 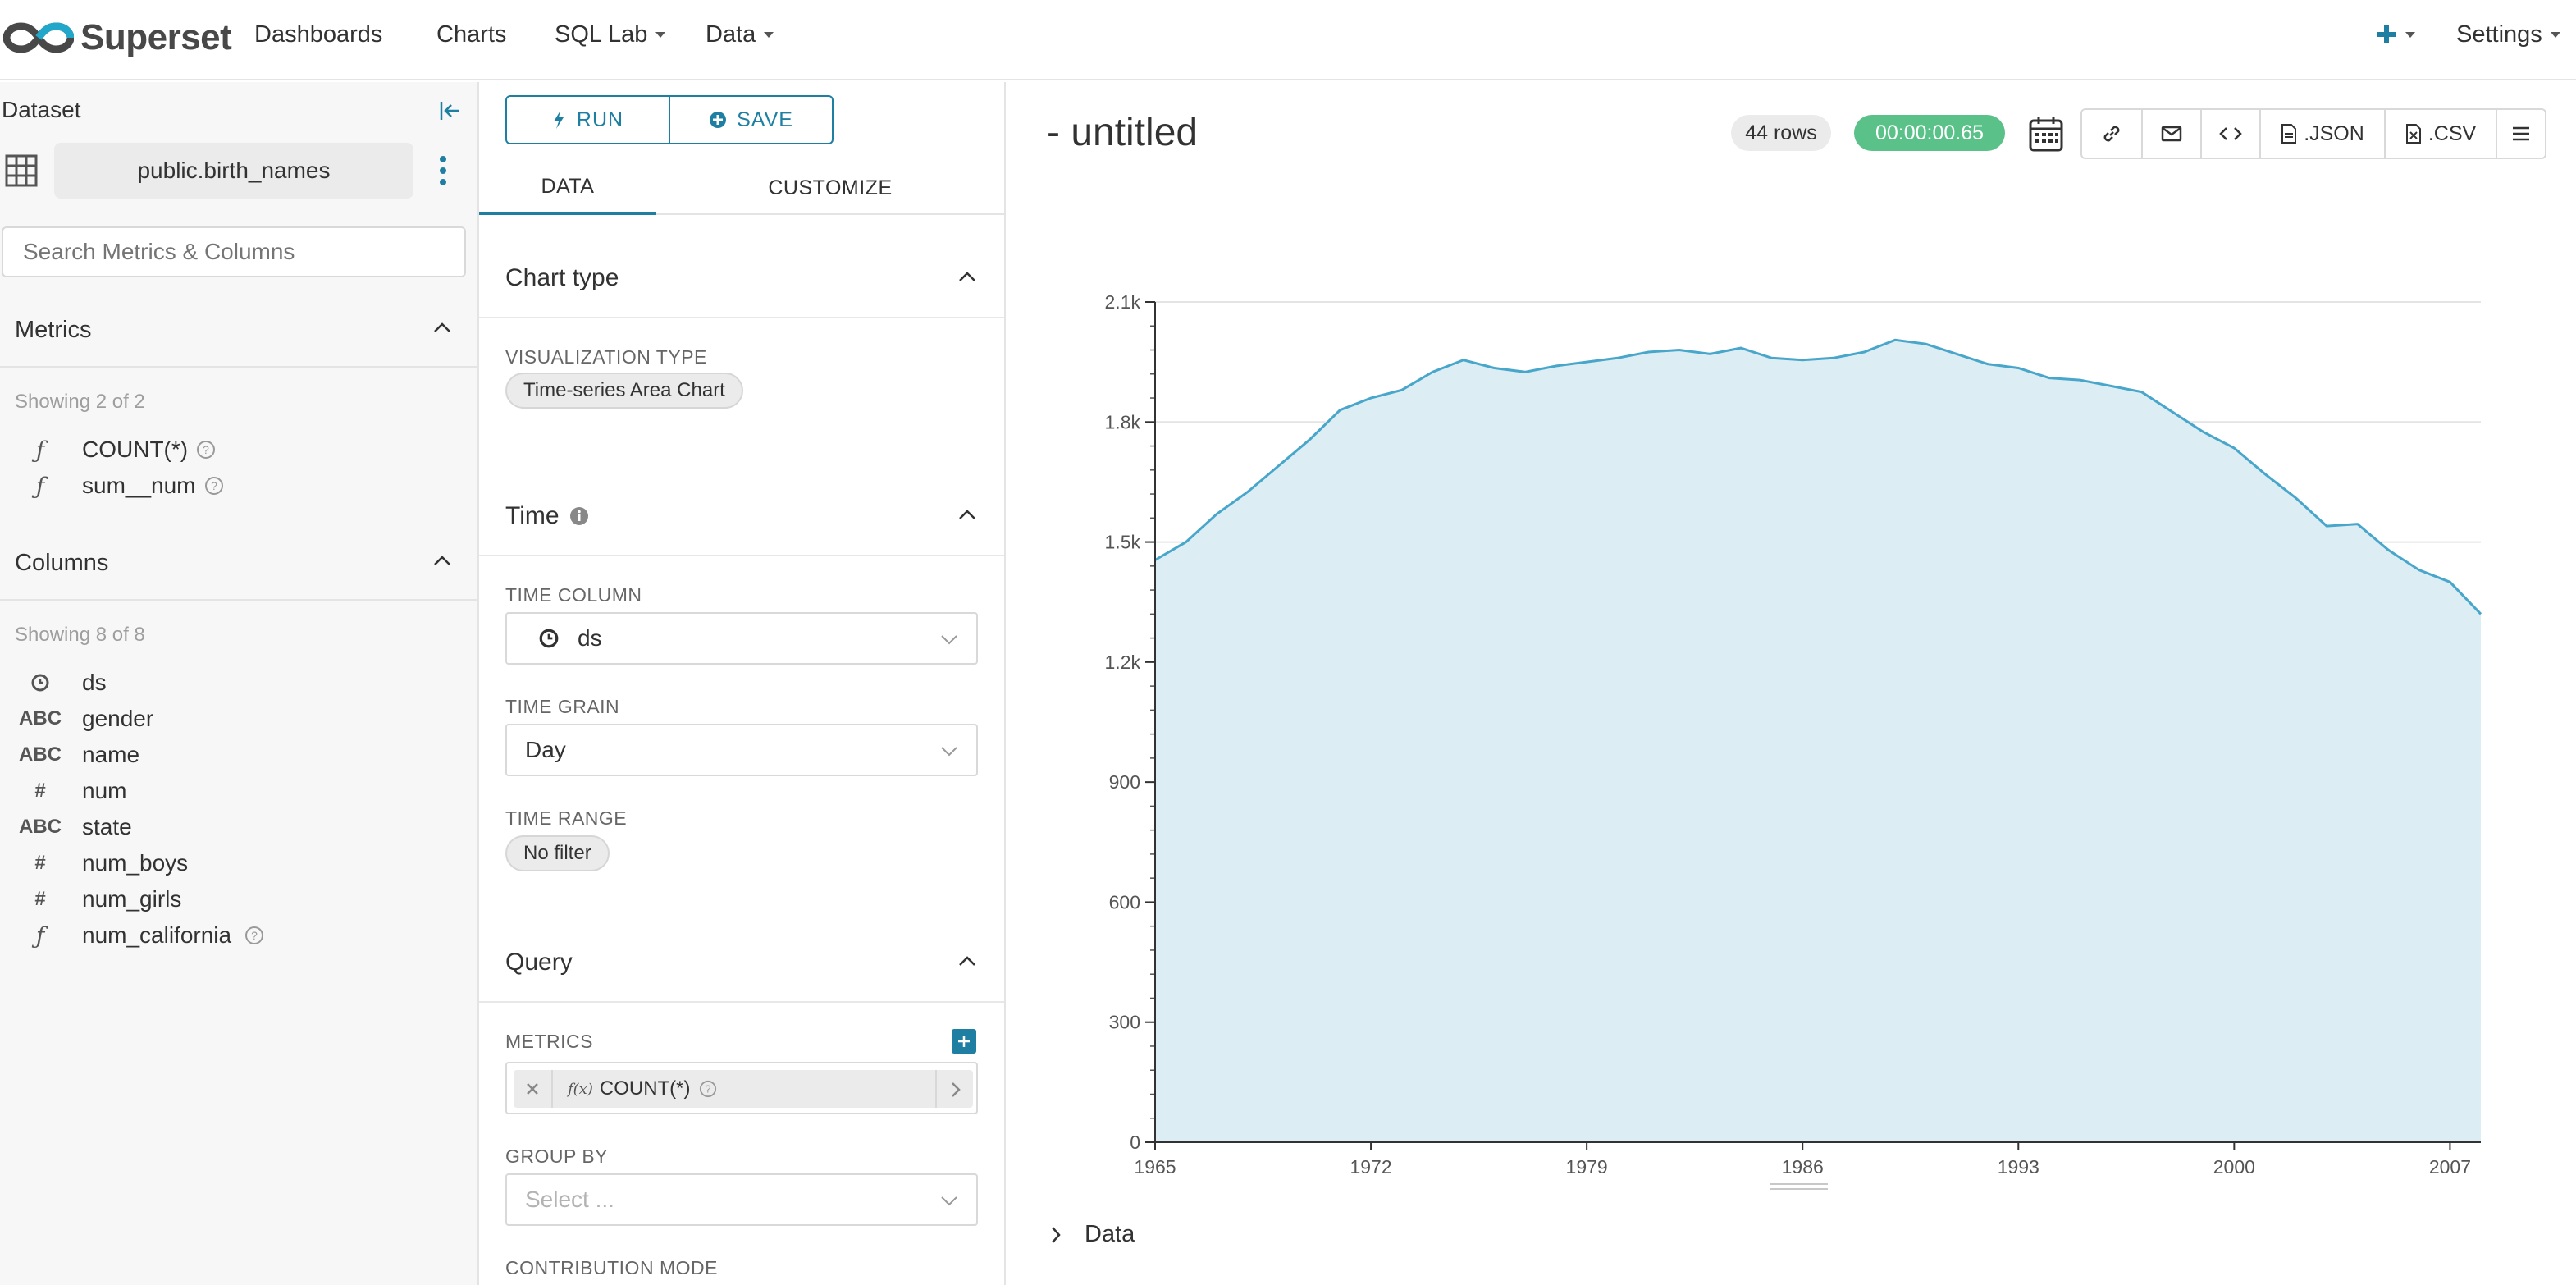 I want to click on query-section-title: Query, so click(x=539, y=962).